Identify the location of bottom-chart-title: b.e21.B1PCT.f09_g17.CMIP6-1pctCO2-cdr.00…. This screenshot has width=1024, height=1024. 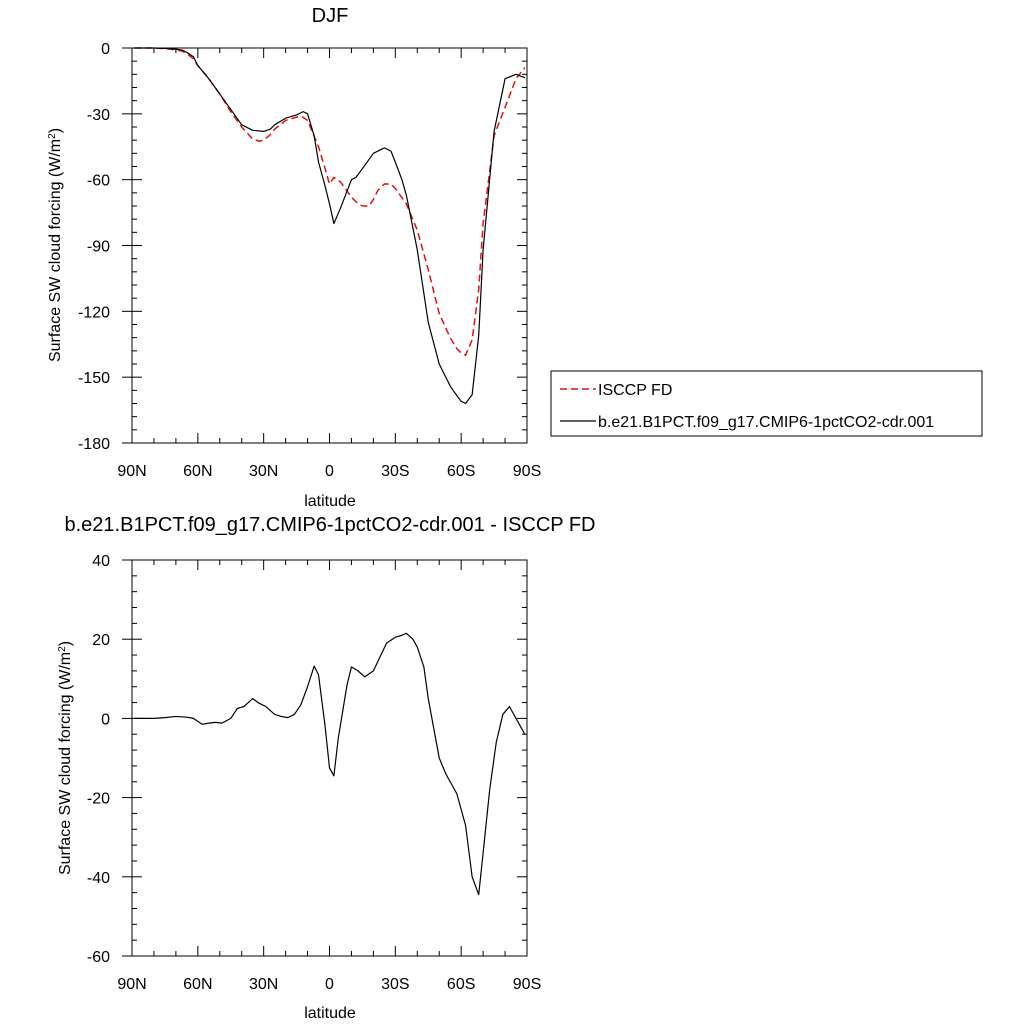
(330, 525).